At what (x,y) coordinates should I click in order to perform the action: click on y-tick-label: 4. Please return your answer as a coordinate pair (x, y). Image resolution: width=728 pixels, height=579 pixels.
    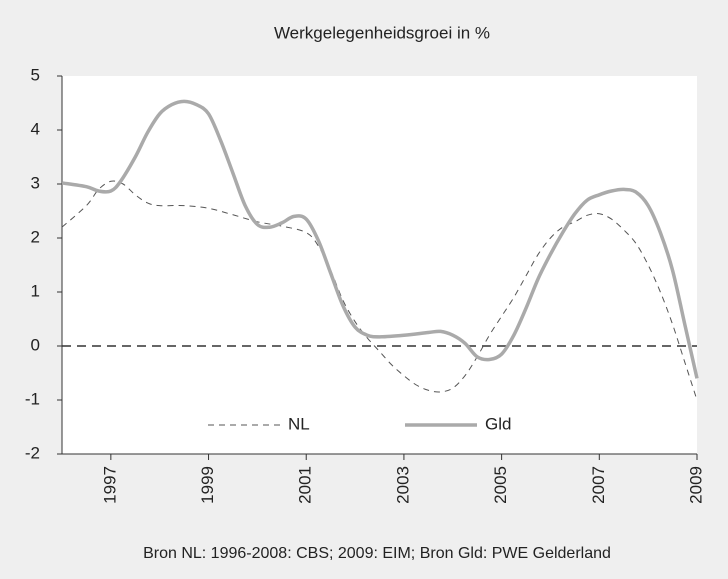
    Looking at the image, I should click on (35, 128).